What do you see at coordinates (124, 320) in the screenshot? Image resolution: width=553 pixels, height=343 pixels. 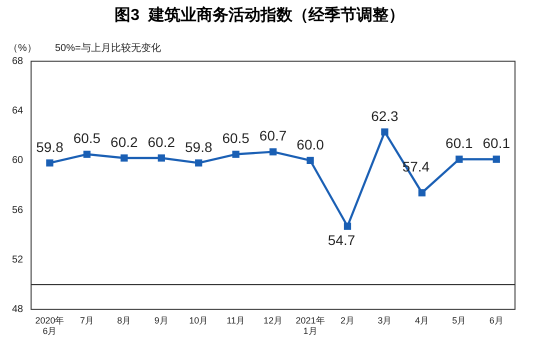 I see `x-tick-label: 8月` at bounding box center [124, 320].